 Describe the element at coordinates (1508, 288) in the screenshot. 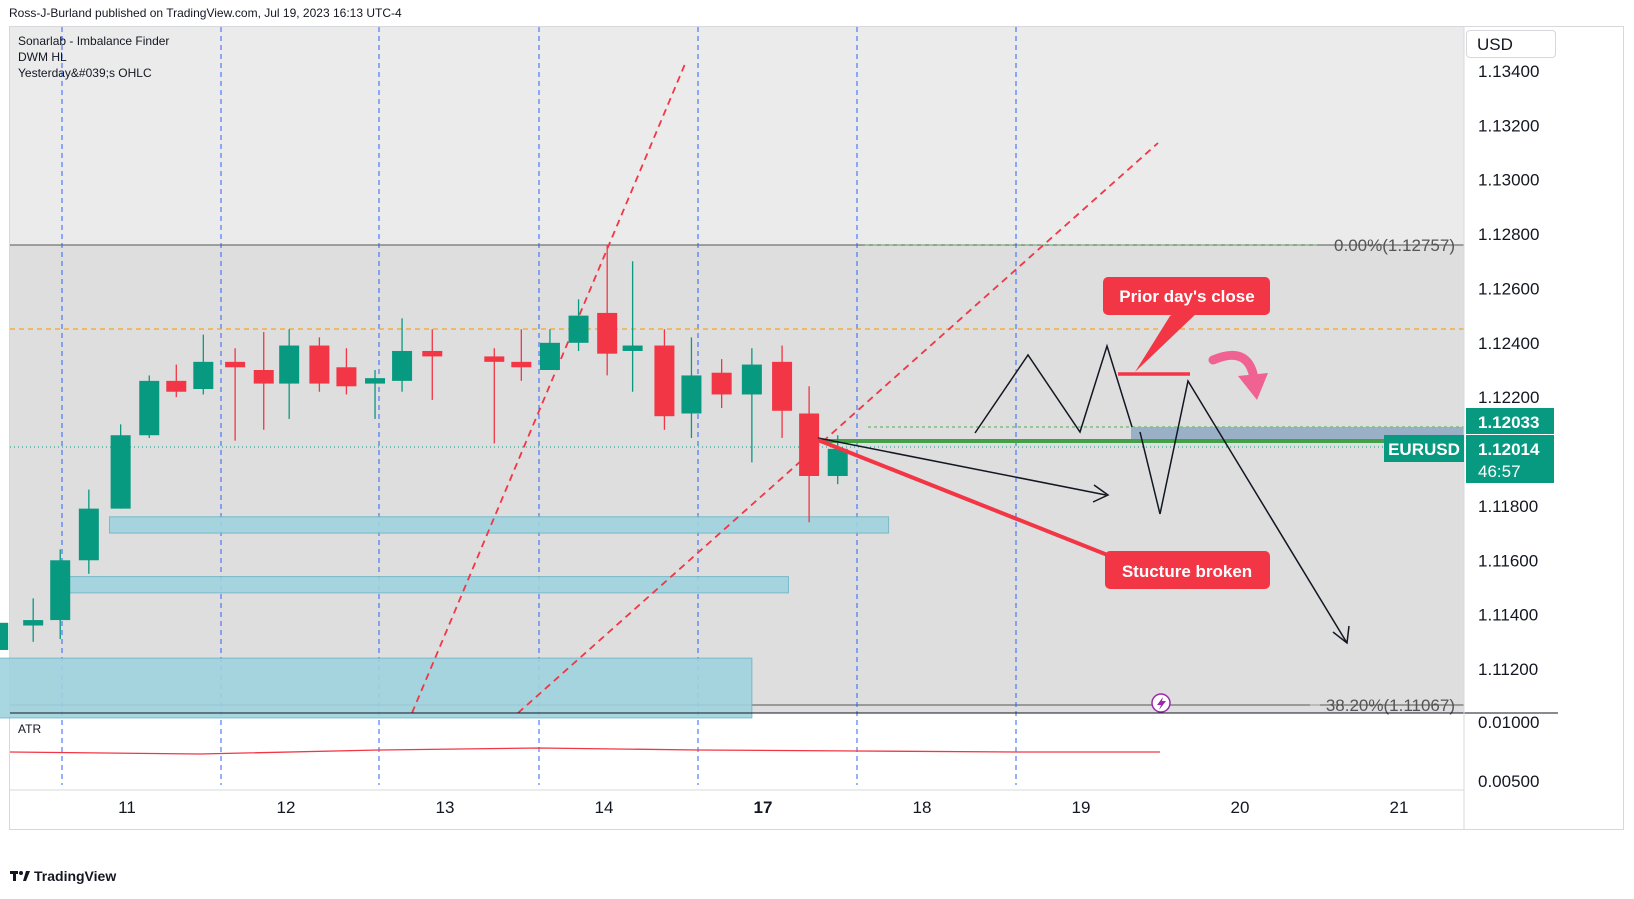

I see `price-tick-label: 1.12600` at that location.